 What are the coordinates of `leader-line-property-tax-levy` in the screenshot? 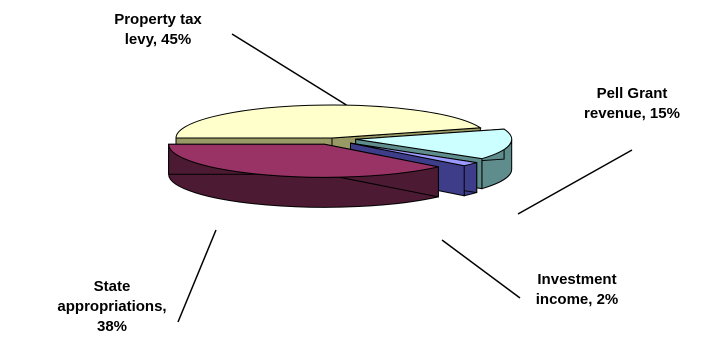 It's located at (290, 70).